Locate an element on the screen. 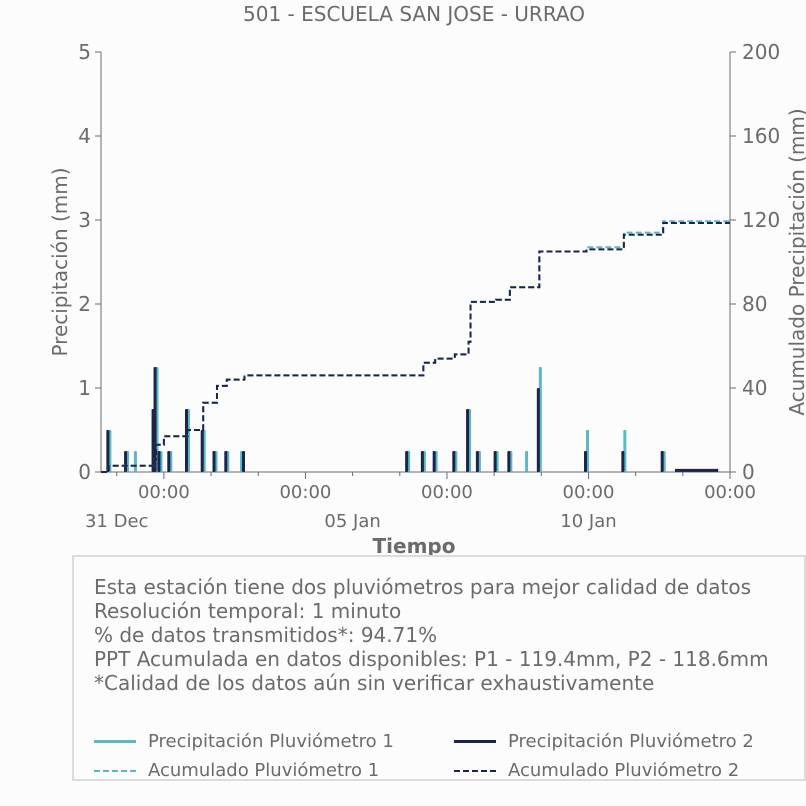 This screenshot has width=806, height=806. info-line-resolution: Resolución temporal: 1 minuto is located at coordinates (248, 611).